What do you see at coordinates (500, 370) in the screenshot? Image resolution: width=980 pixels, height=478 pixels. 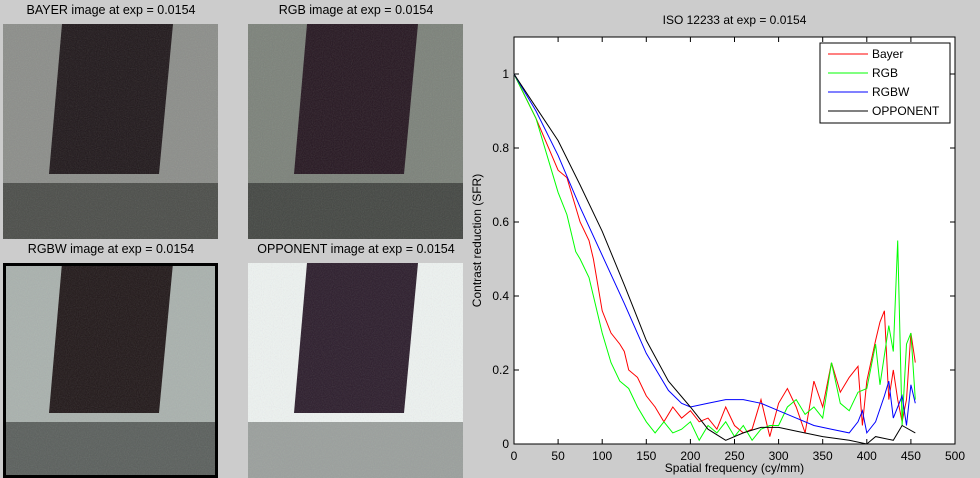 I see `y-tick-label: 0.2` at bounding box center [500, 370].